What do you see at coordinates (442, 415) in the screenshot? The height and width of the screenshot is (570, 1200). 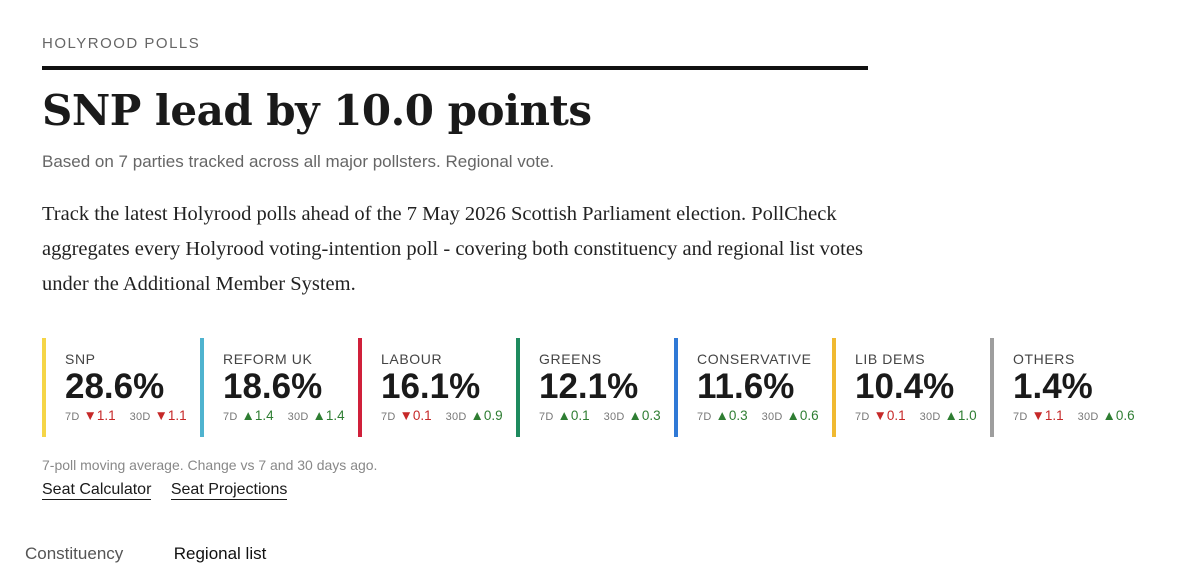 I see `party-change: 7D ▼0.1 30D ▲0.9` at bounding box center [442, 415].